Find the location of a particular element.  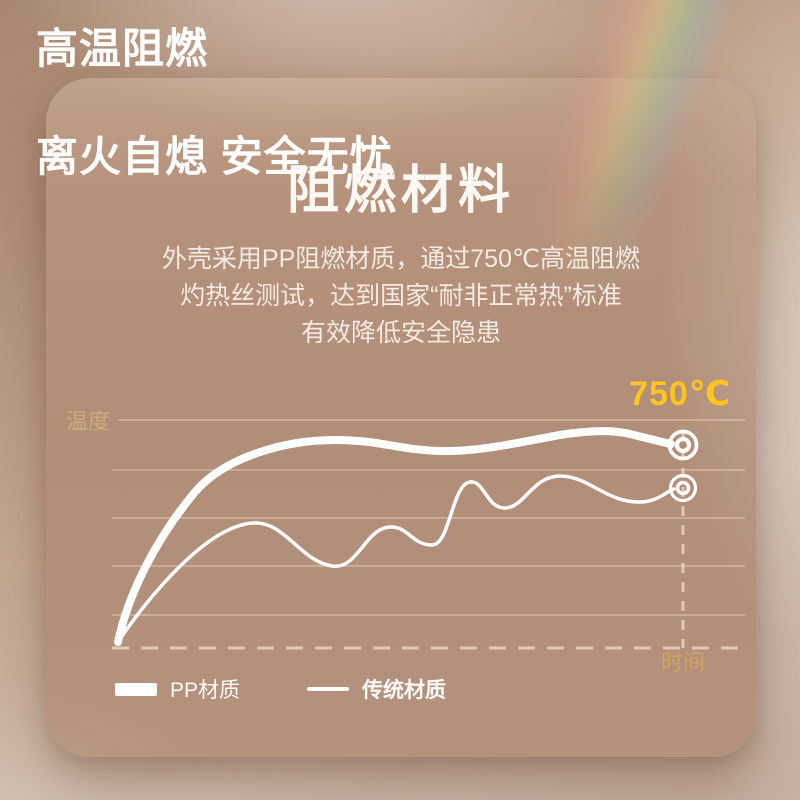

y-axis-label: 温度 is located at coordinates (88, 421).